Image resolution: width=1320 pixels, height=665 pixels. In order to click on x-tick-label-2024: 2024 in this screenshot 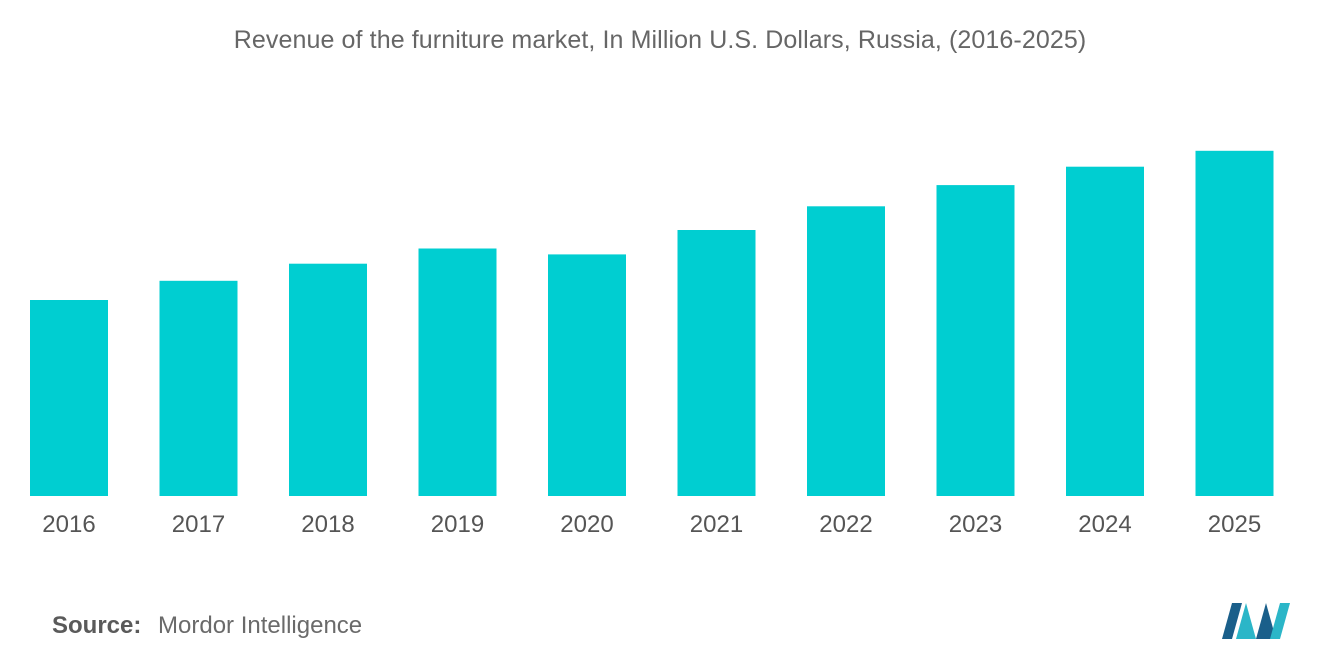, I will do `click(1104, 524)`.